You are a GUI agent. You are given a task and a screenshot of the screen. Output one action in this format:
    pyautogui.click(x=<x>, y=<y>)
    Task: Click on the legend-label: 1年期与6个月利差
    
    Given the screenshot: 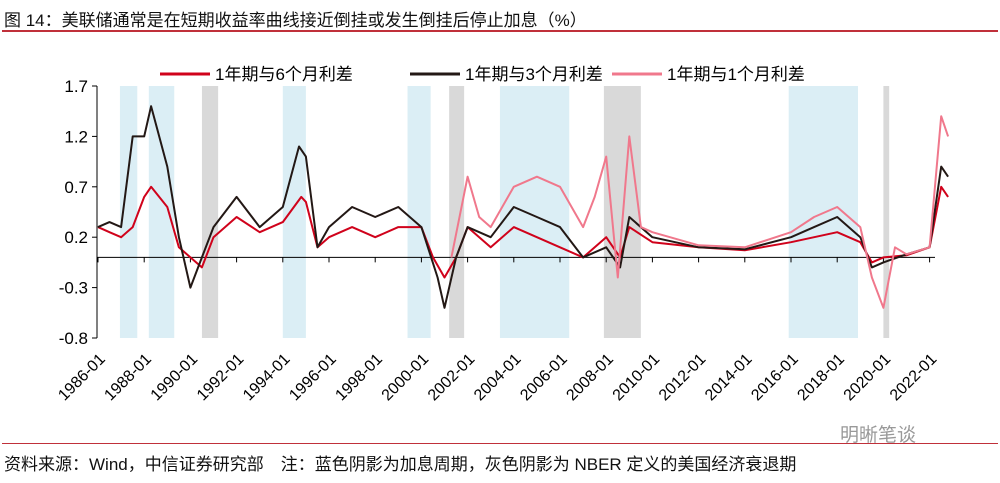 What is the action you would take?
    pyautogui.click(x=284, y=74)
    